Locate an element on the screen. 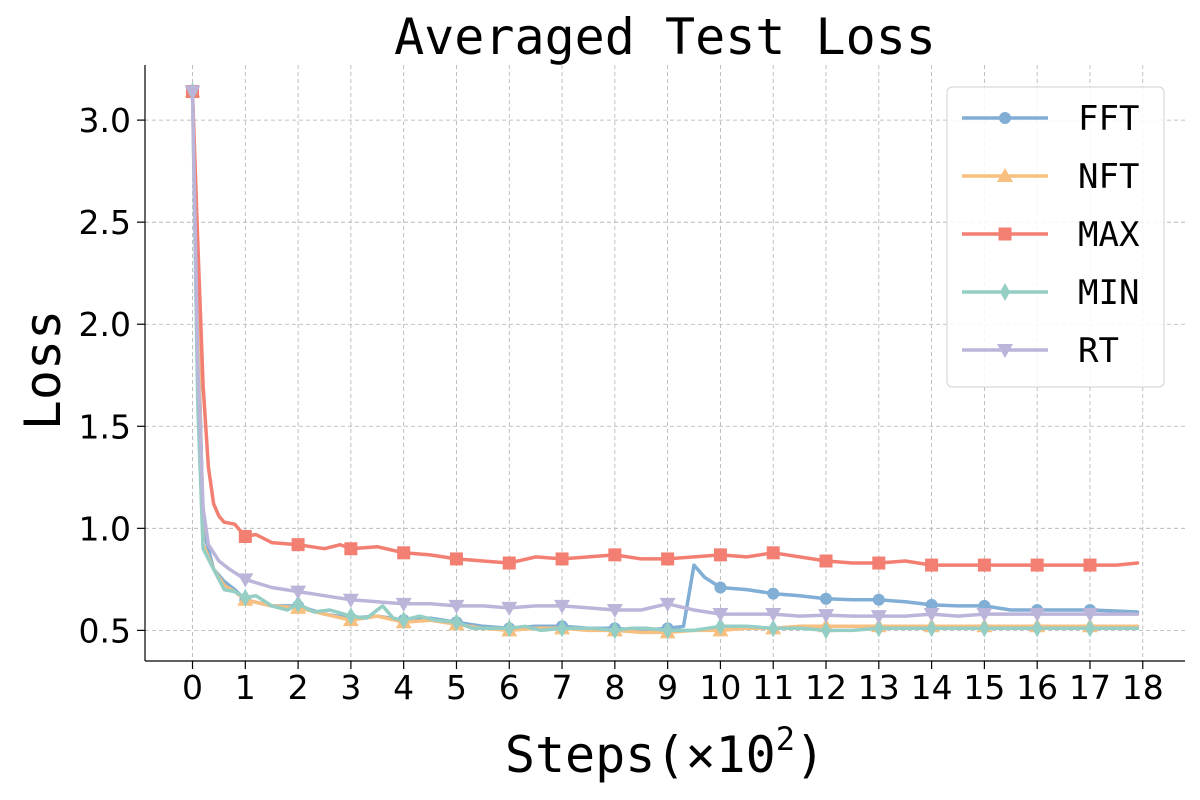  x-tick-label: 16 is located at coordinates (1037, 687).